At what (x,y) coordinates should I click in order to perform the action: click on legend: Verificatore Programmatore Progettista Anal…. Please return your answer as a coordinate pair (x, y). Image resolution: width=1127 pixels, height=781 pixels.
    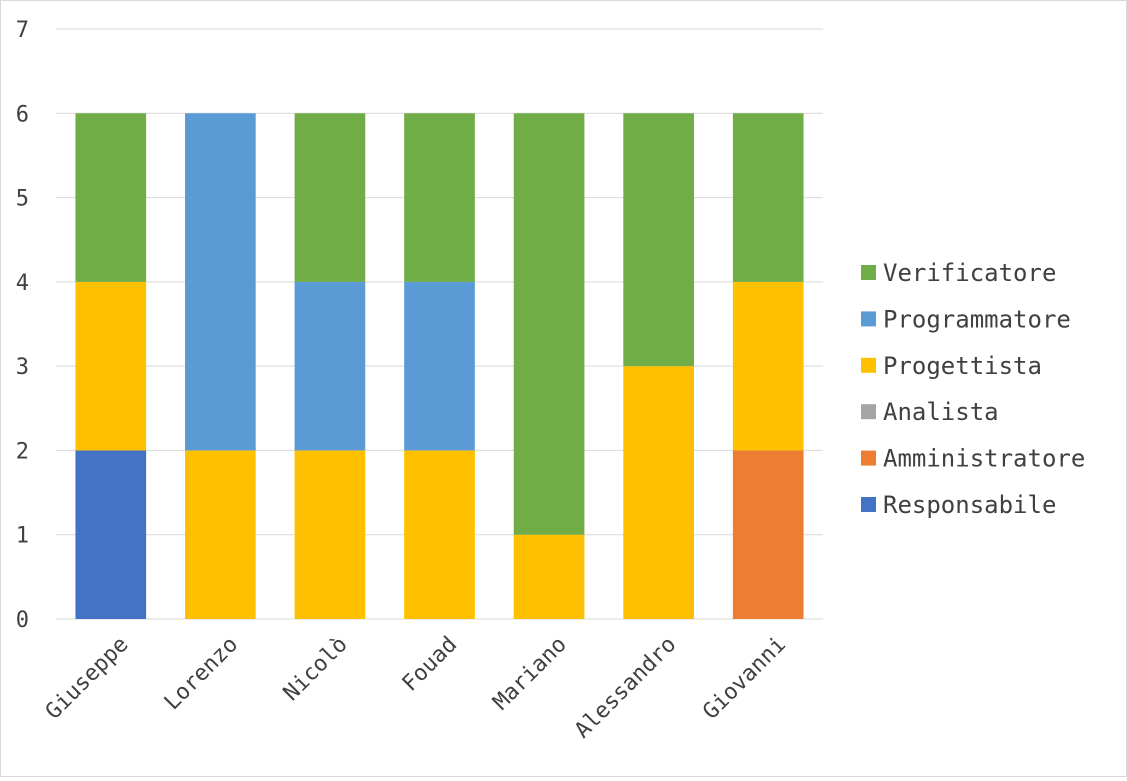
    Looking at the image, I should click on (973, 389).